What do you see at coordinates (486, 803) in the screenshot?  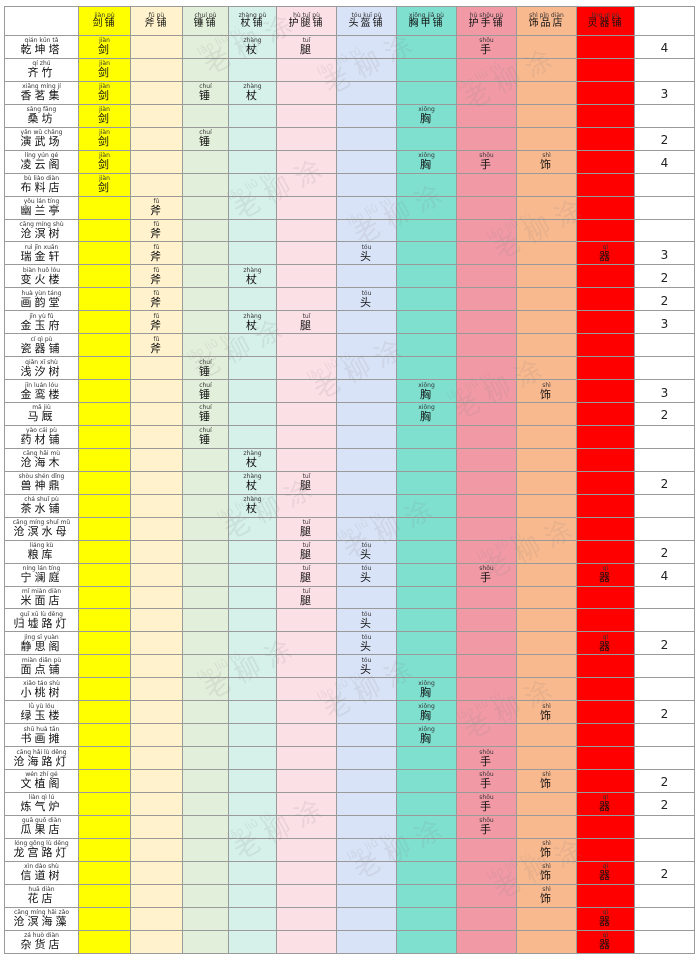 I see `cell-shou: shǒu 手` at bounding box center [486, 803].